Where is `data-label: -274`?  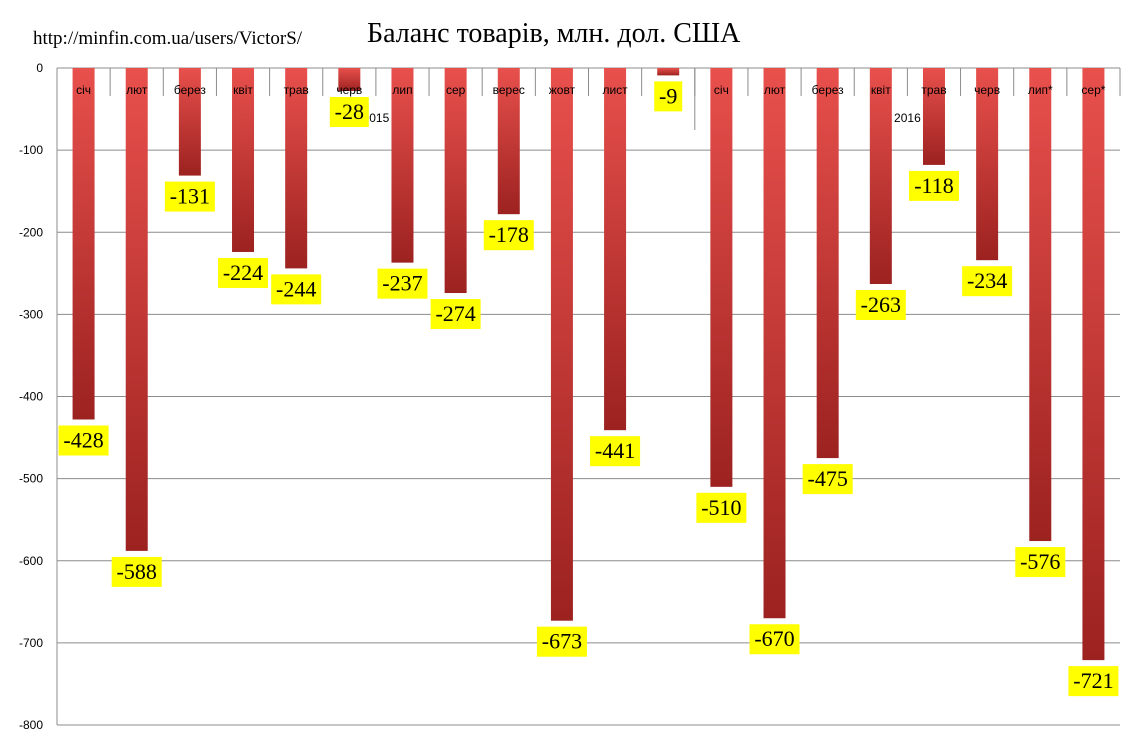 data-label: -274 is located at coordinates (455, 313).